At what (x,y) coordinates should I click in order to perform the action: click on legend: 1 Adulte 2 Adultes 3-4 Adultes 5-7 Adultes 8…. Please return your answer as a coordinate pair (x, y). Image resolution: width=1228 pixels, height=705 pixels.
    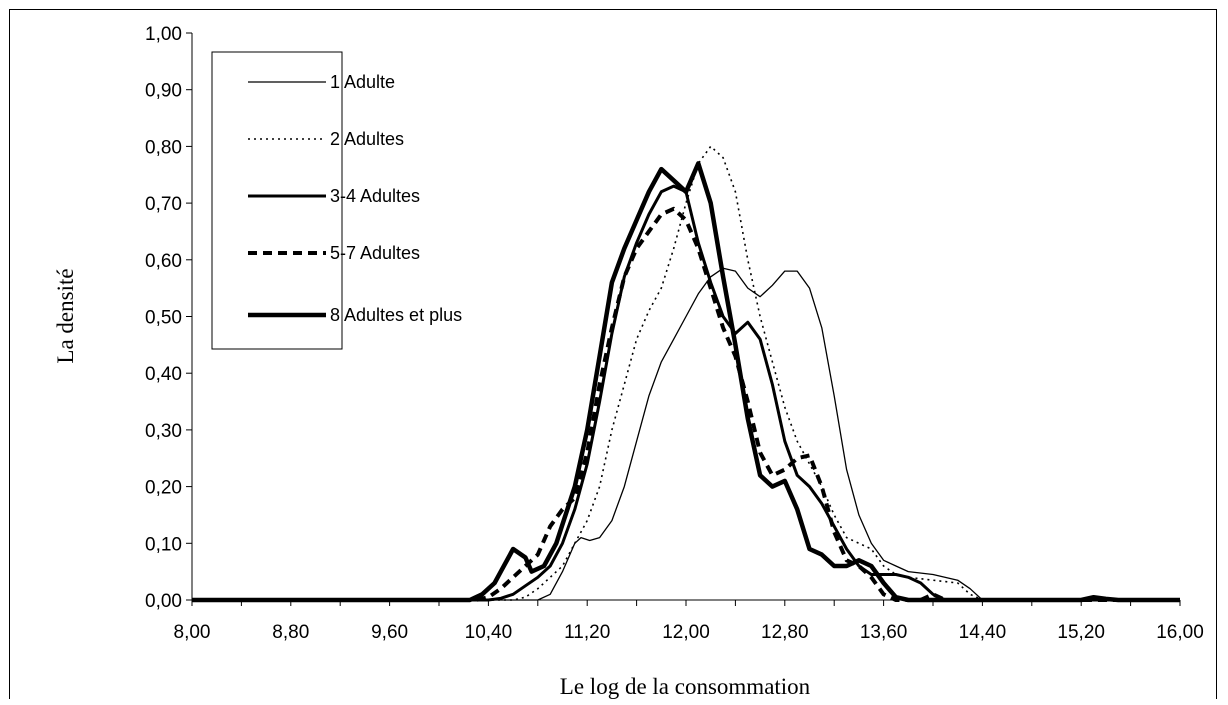
    Looking at the image, I should click on (336, 200).